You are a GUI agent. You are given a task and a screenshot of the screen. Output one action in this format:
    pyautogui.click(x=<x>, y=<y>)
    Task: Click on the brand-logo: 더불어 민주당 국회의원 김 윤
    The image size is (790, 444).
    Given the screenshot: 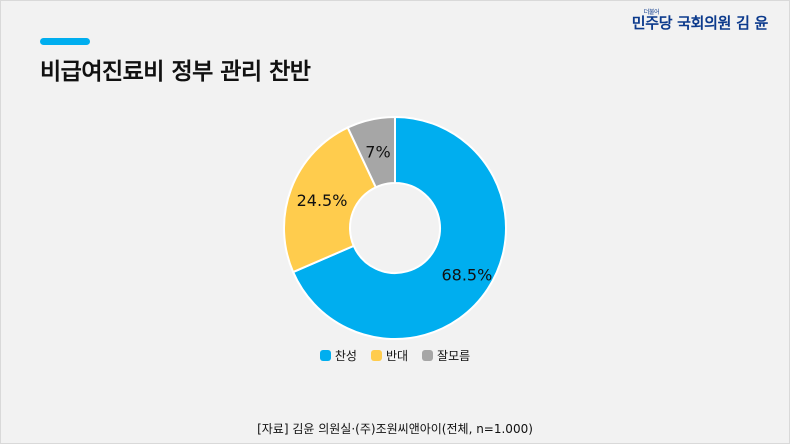 What is the action you would take?
    pyautogui.click(x=700, y=21)
    